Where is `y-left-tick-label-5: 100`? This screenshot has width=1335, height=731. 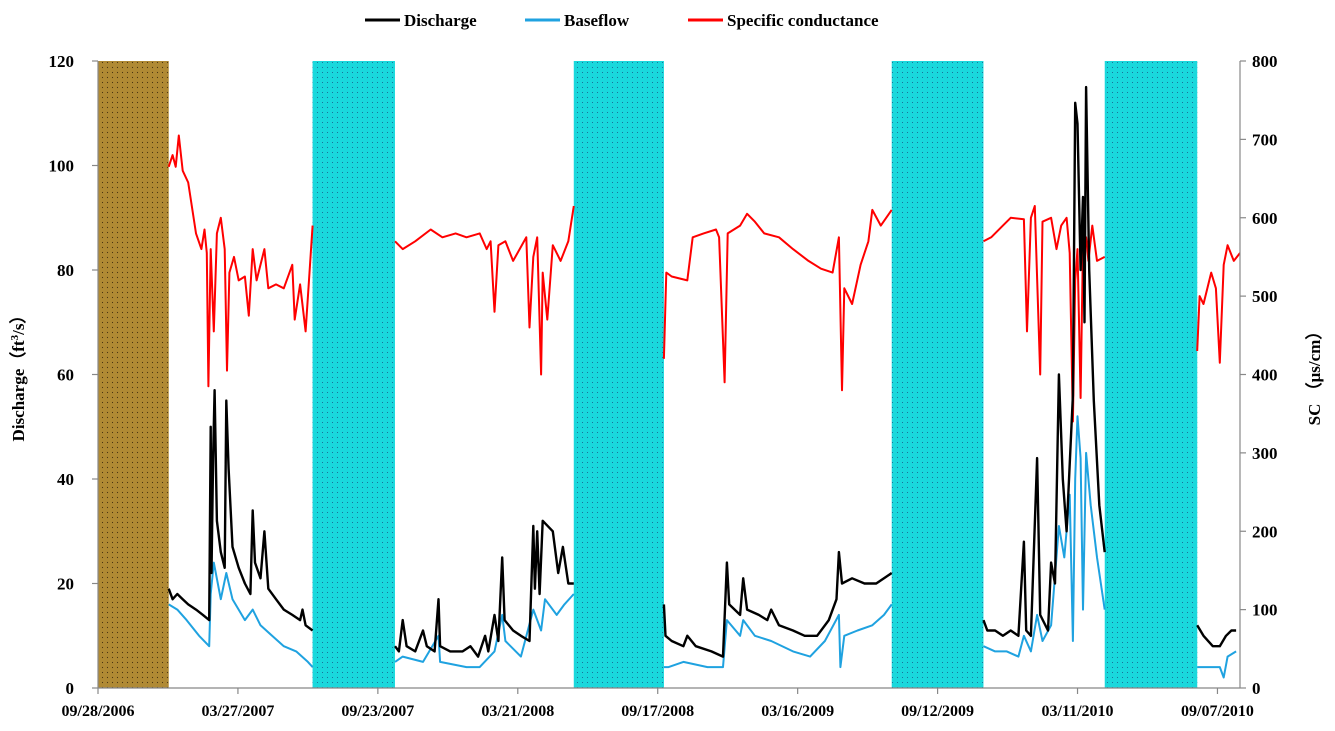 y-left-tick-label-5: 100 is located at coordinates (62, 166).